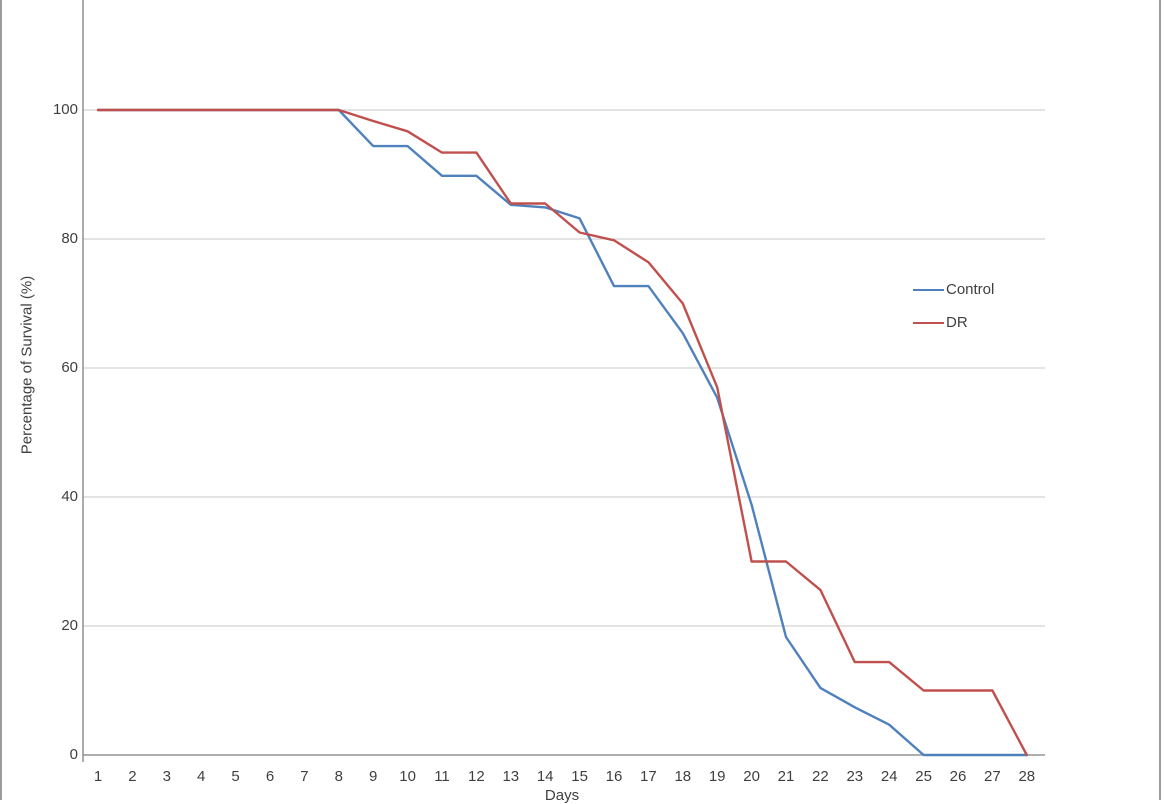 This screenshot has height=804, width=1170. Describe the element at coordinates (166, 776) in the screenshot. I see `x-tick-label-3: 3` at that location.